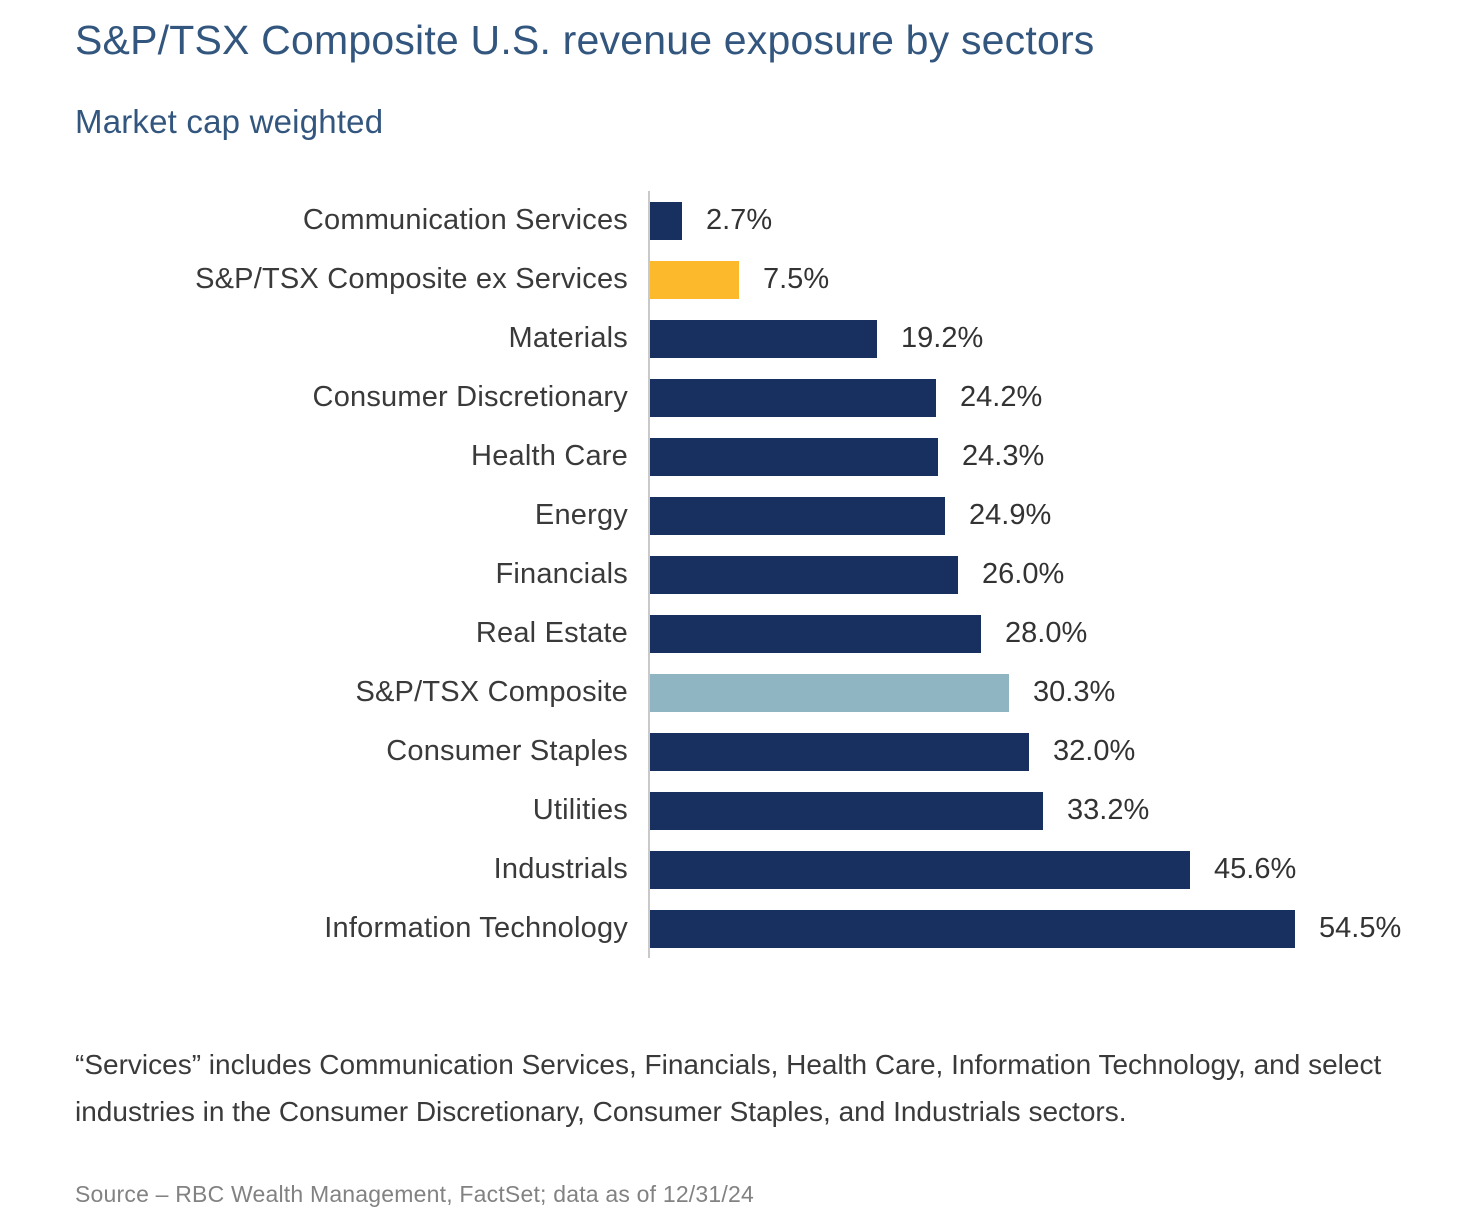 Image resolution: width=1478 pixels, height=1222 pixels. I want to click on value-label: 28.0%, so click(1046, 633).